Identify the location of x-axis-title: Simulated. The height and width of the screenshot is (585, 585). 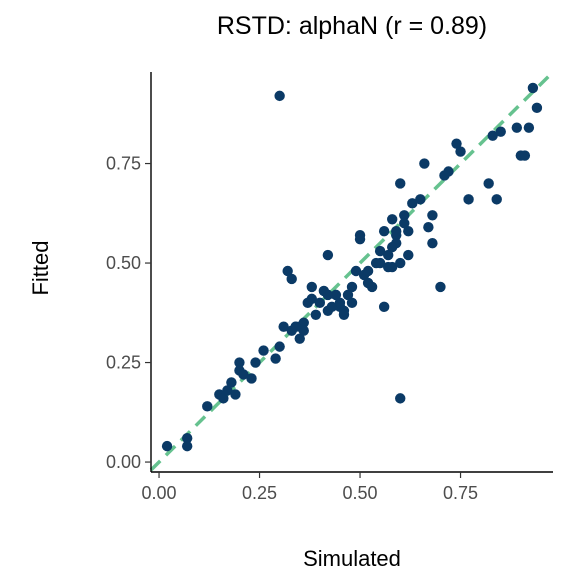
(352, 558).